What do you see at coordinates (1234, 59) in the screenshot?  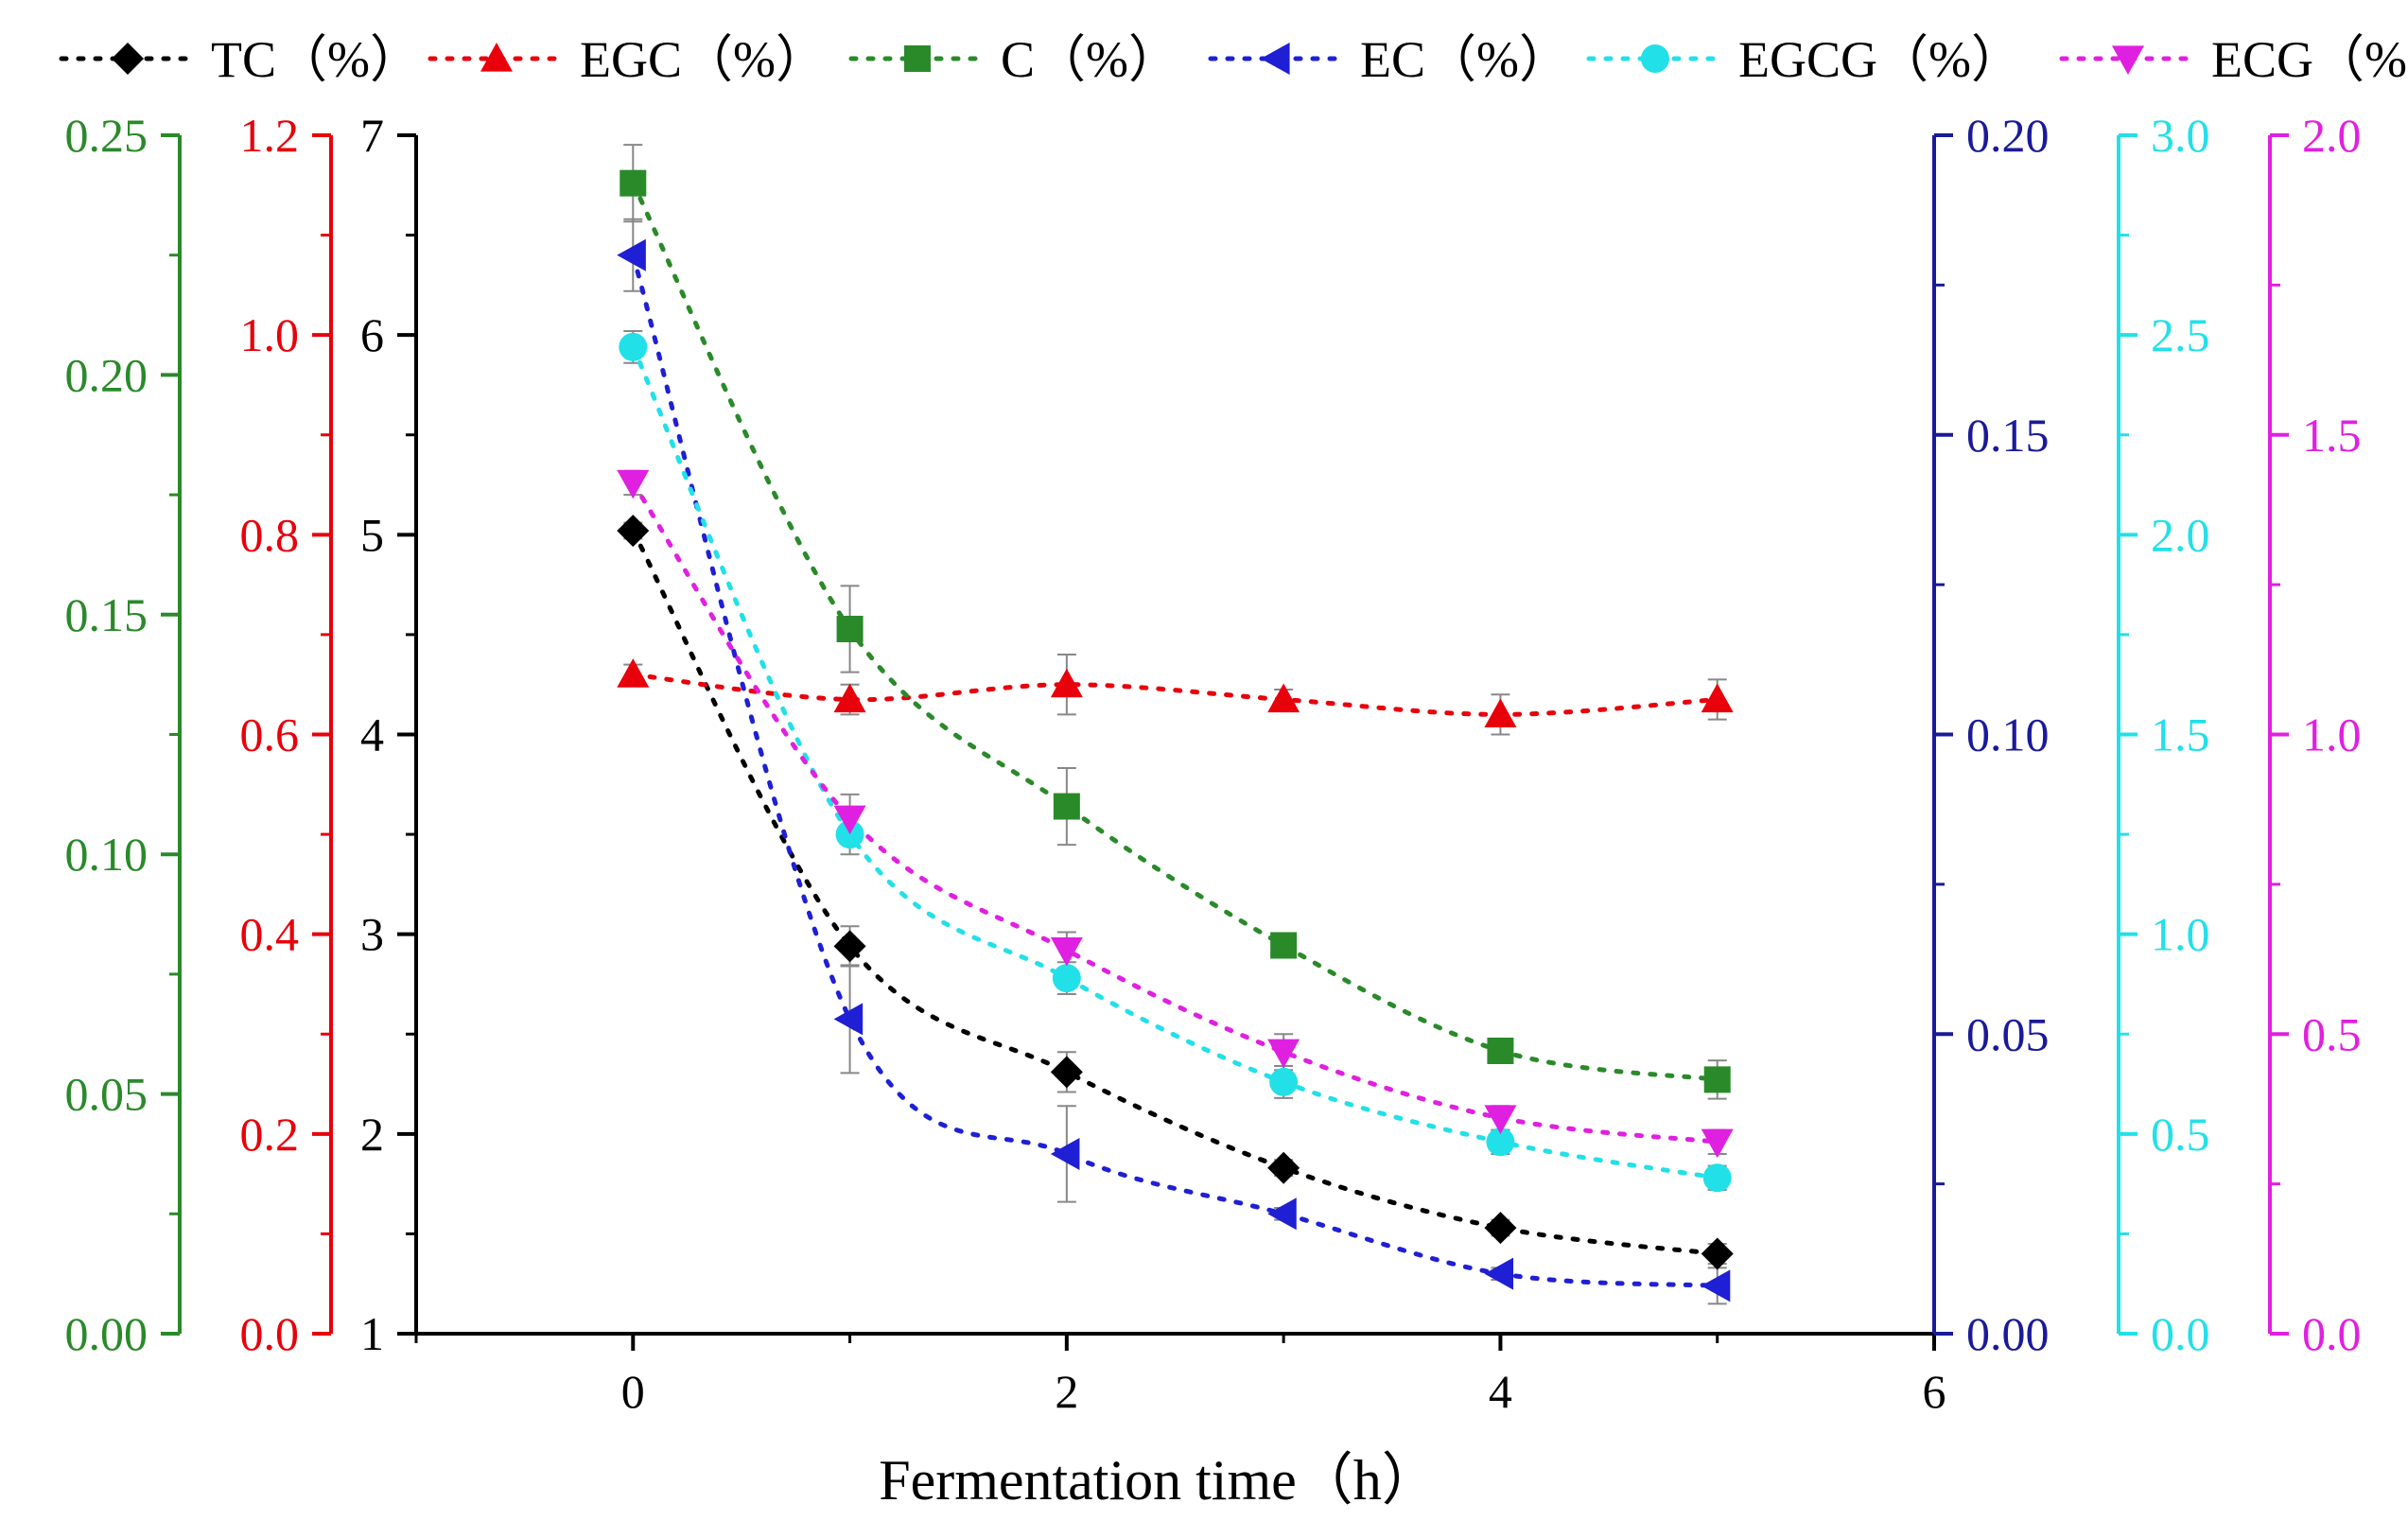 I see `legend: TC（%） EGC（%） C（%） EC（%） EGCG（%） ECG（%）` at bounding box center [1234, 59].